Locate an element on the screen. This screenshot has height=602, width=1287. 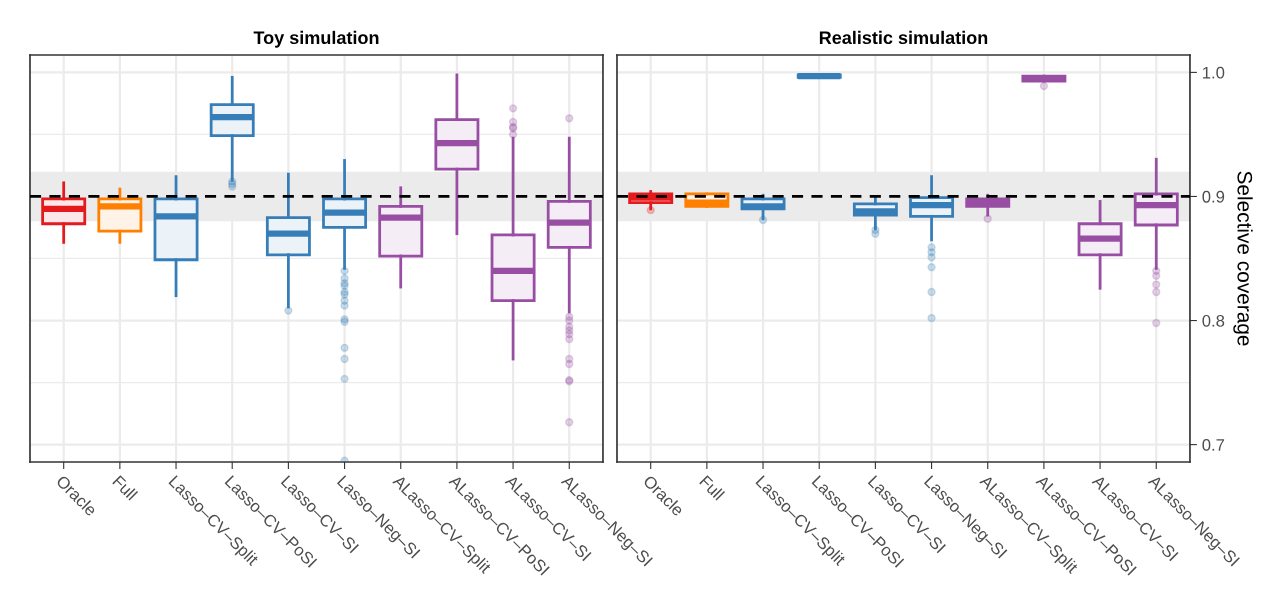
y-tick-label: 0.7 is located at coordinates (1213, 445).